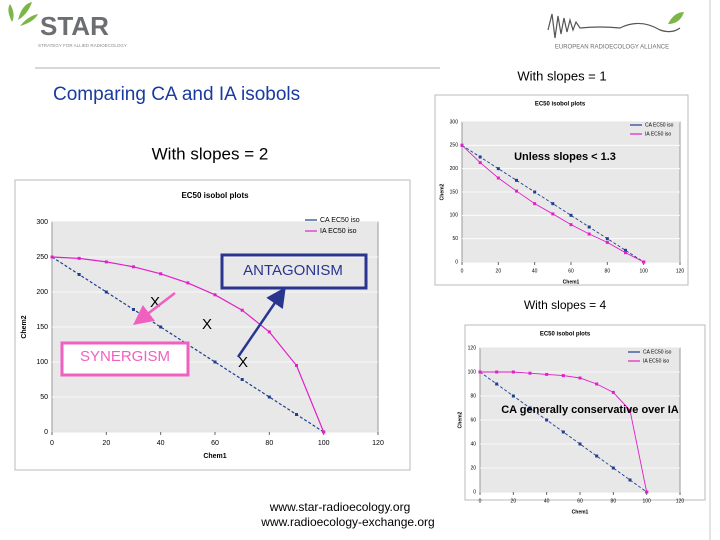 The width and height of the screenshot is (720, 540). Describe the element at coordinates (473, 420) in the screenshot. I see `y-tick-label: 60` at that location.